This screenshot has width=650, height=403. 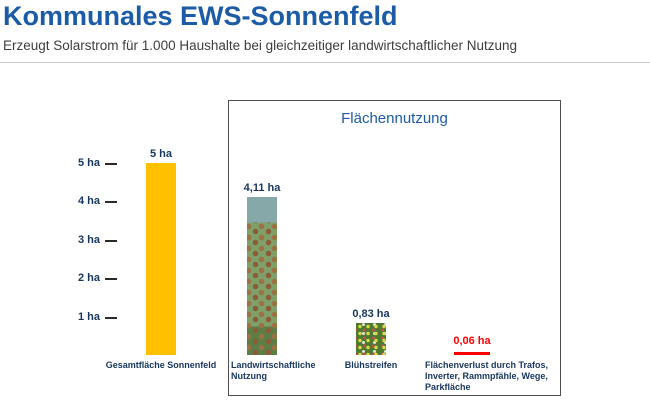 I want to click on bar-gesamtflaeche: 5 ha, so click(x=161, y=251).